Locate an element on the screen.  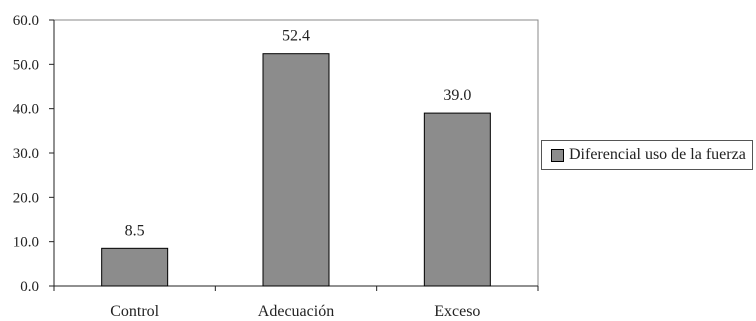
x-category-label: Control is located at coordinates (134, 311).